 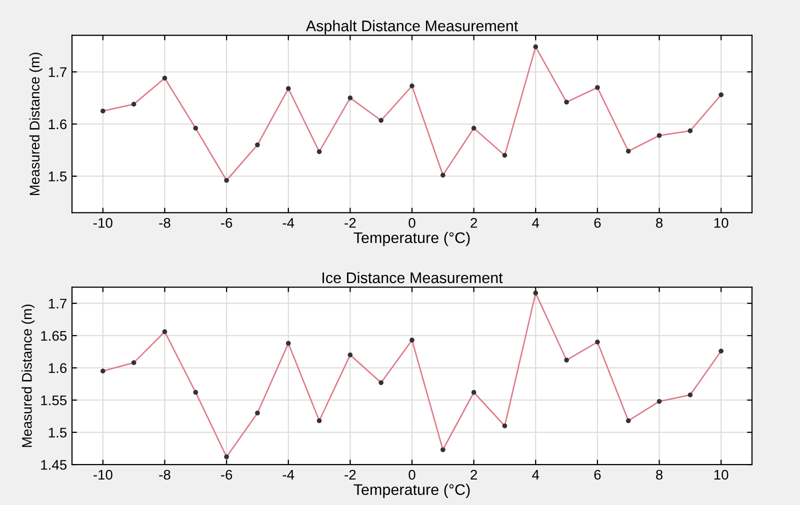 I want to click on chart-title: Ice Distance Measurement, so click(x=412, y=278).